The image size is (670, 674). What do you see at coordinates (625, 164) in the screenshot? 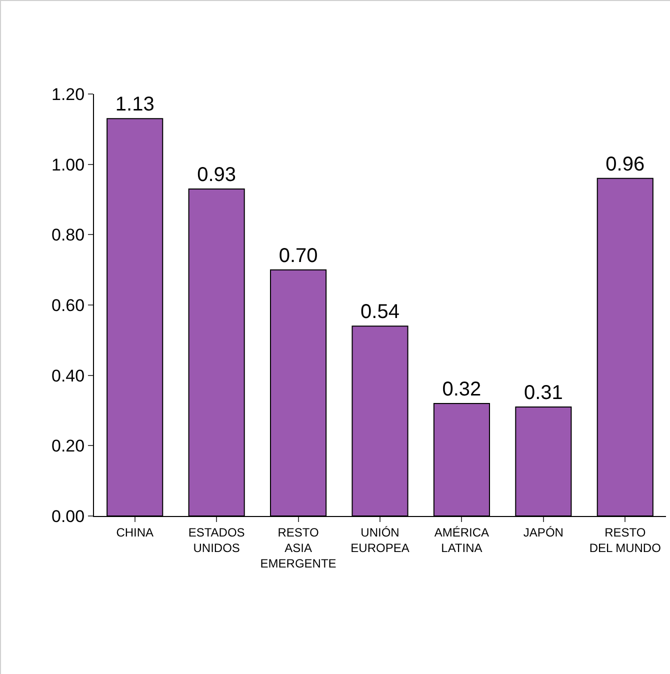
I see `data-label: 0.96` at bounding box center [625, 164].